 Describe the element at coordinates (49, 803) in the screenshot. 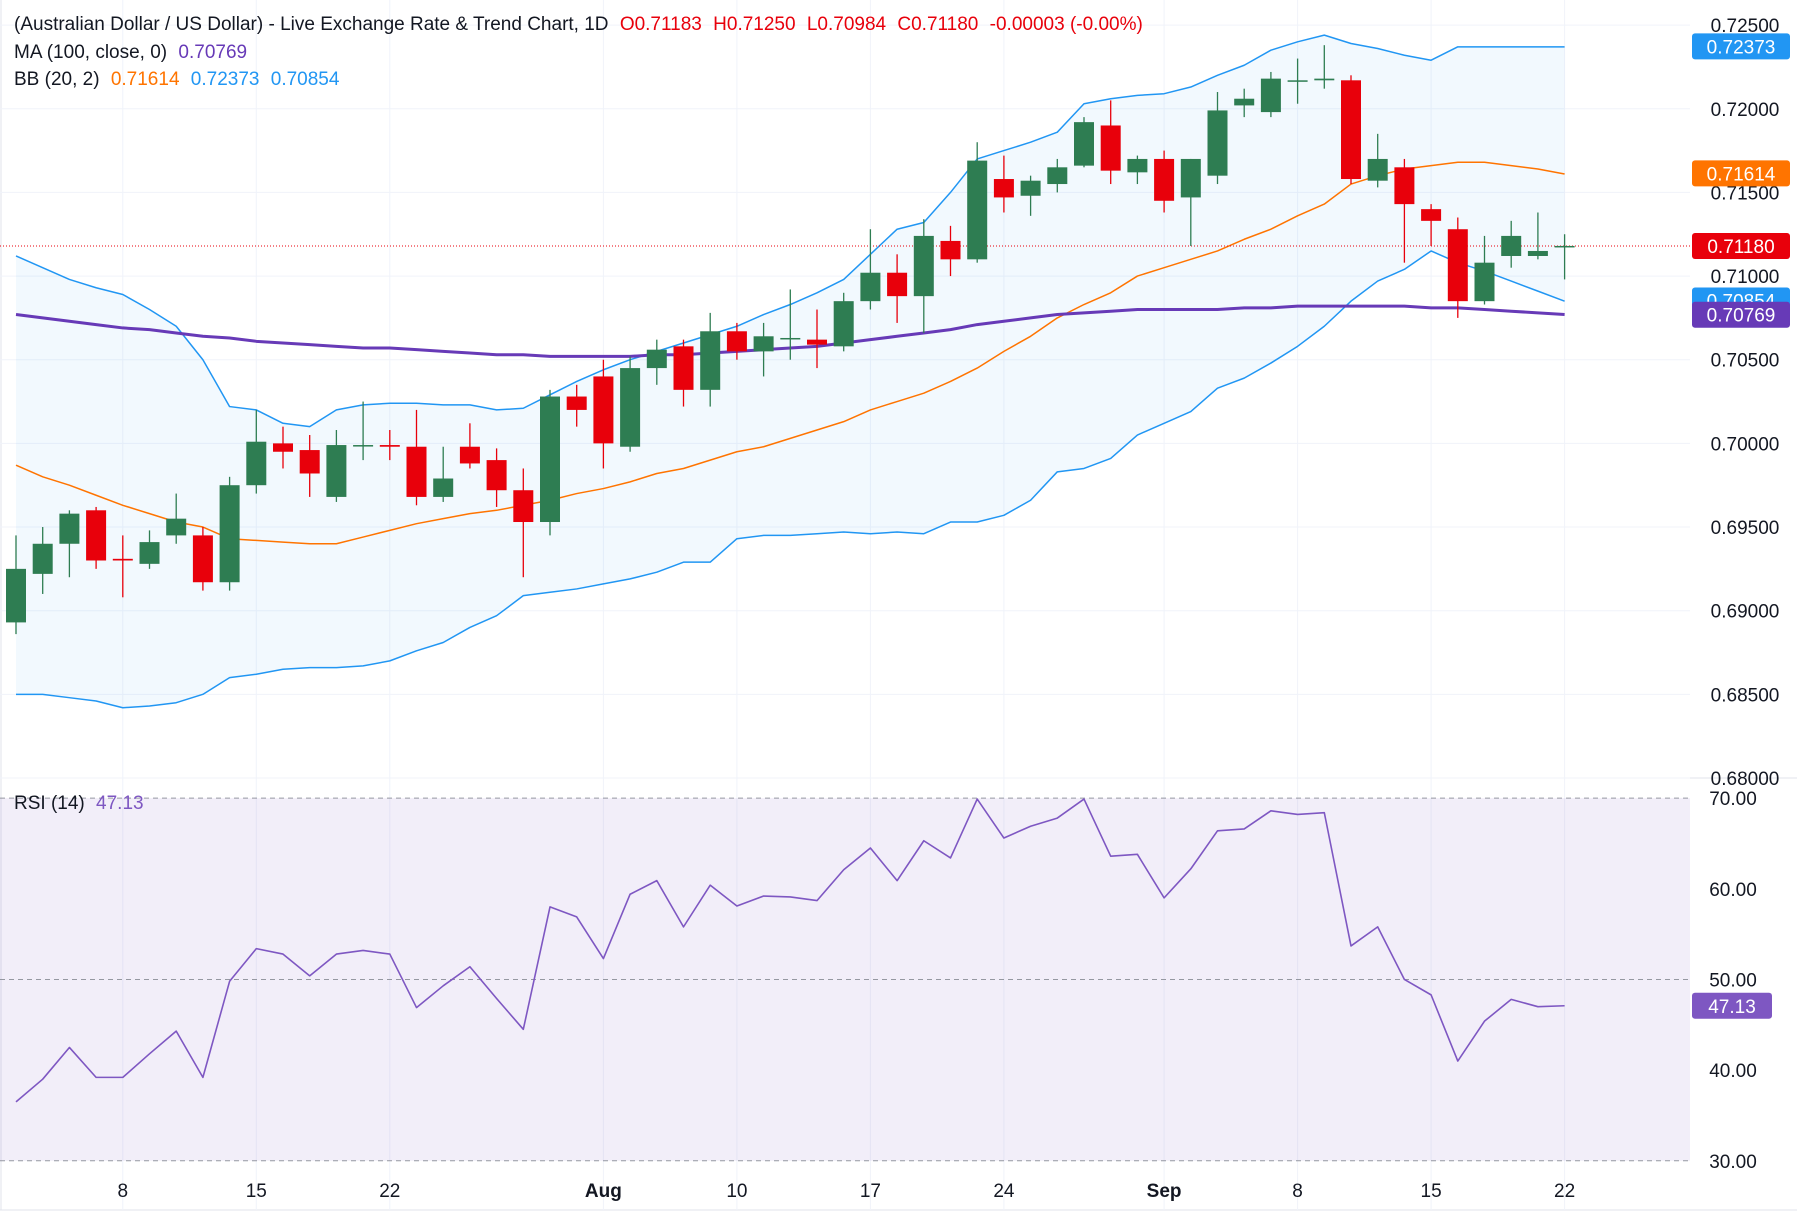

I see `rsi-label: RSI (14)` at that location.